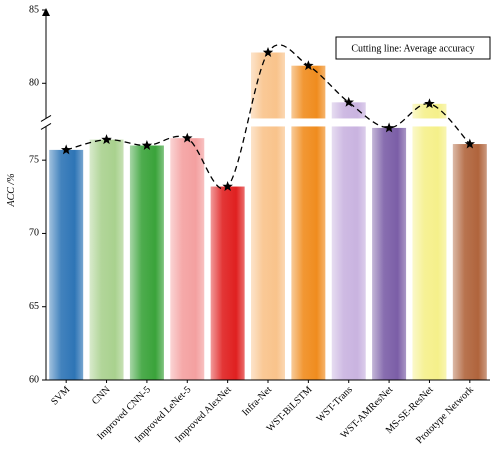 This screenshot has height=463, width=500. Describe the element at coordinates (46, 12) in the screenshot. I see `axis-arrow` at that location.